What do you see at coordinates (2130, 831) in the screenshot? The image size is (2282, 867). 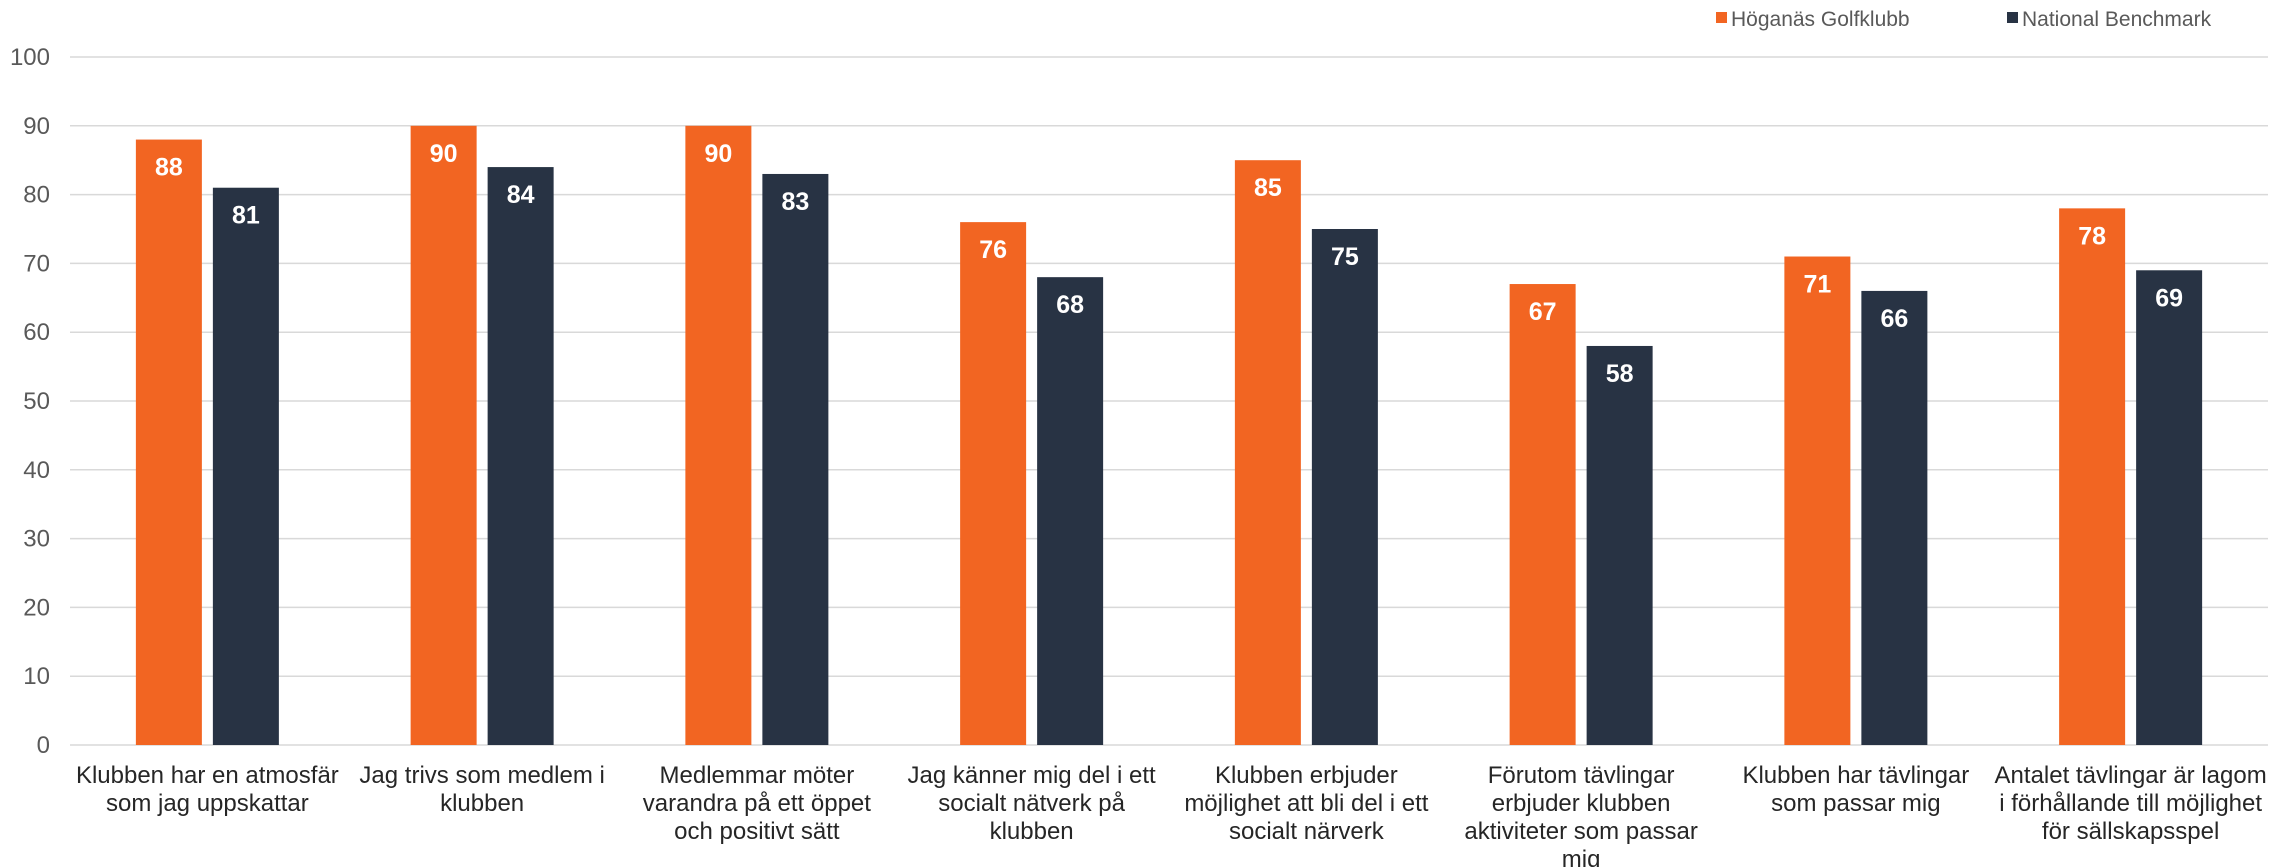 I see `category-label-line: för sällskapsspel` at bounding box center [2130, 831].